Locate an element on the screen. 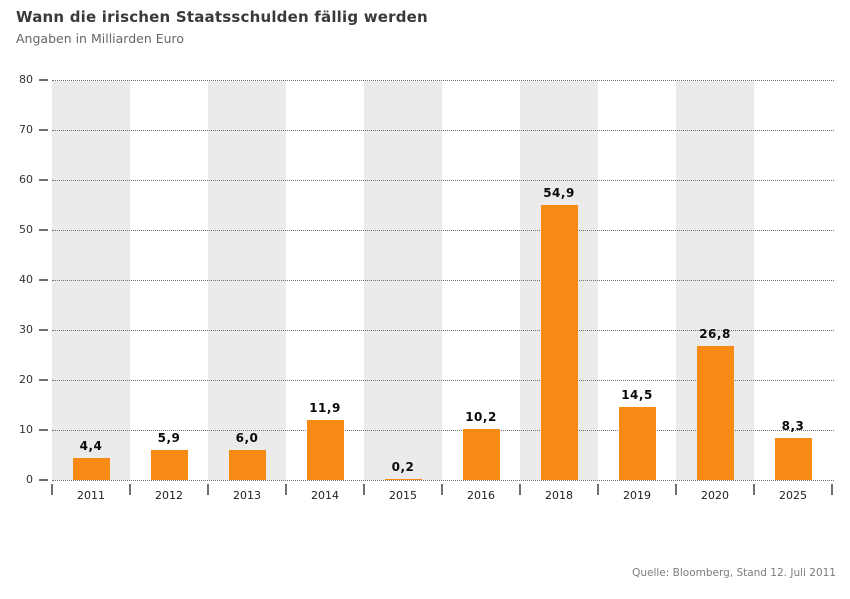 The height and width of the screenshot is (599, 850). y-tick-label: 10 is located at coordinates (26, 429).